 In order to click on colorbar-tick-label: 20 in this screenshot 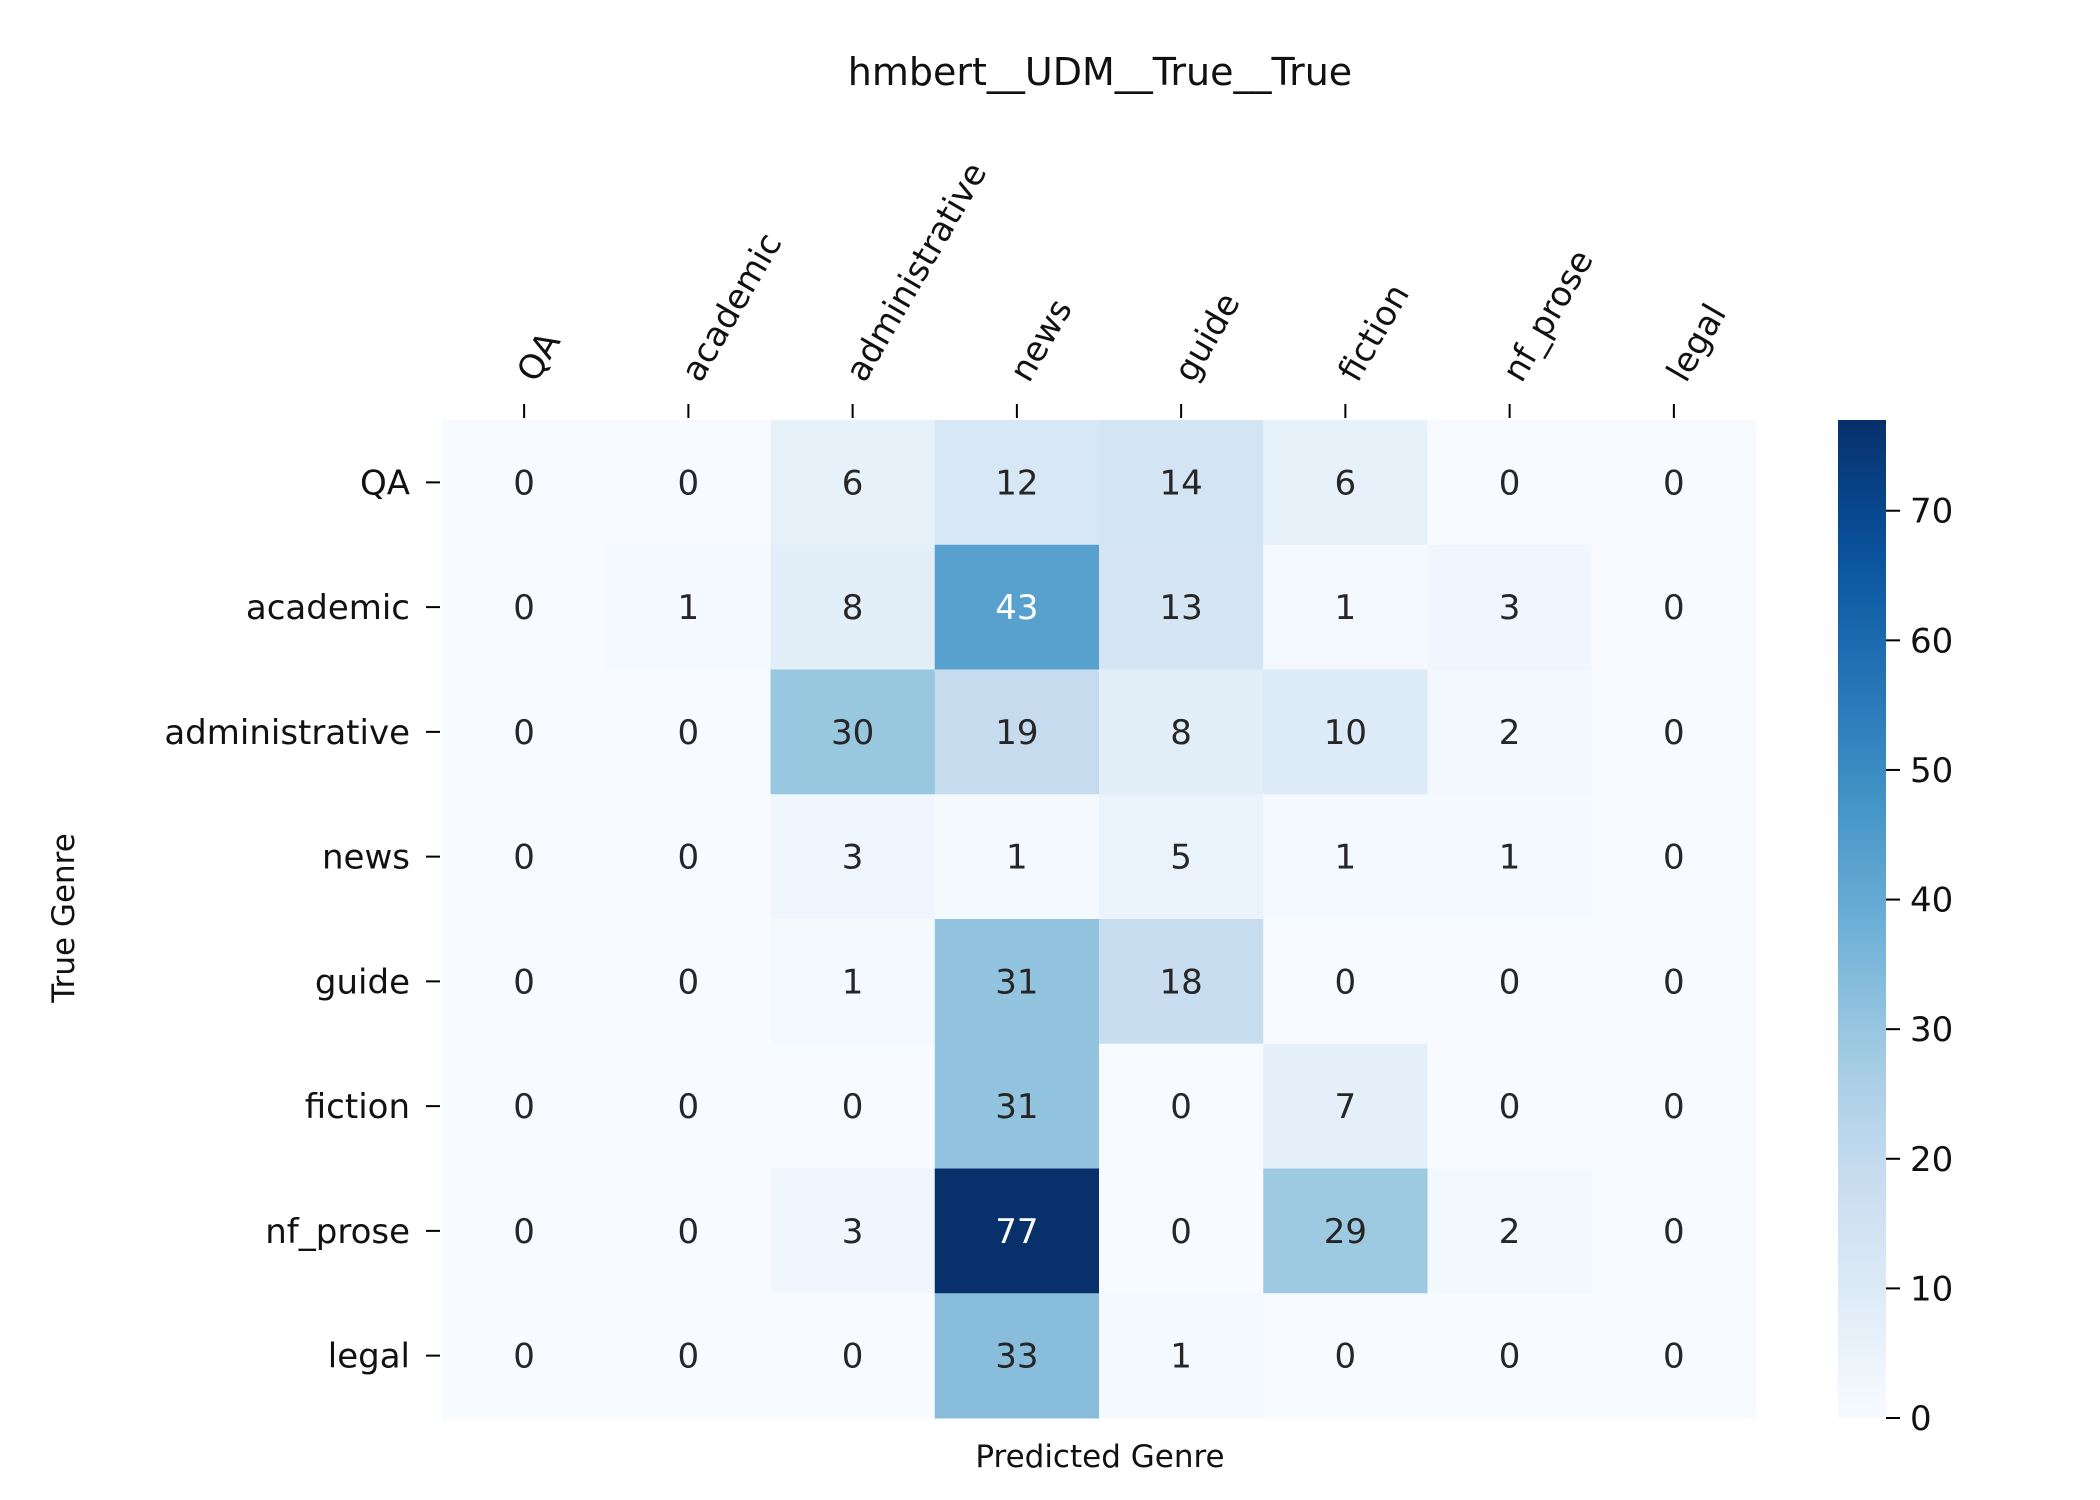, I will do `click(1931, 1160)`.